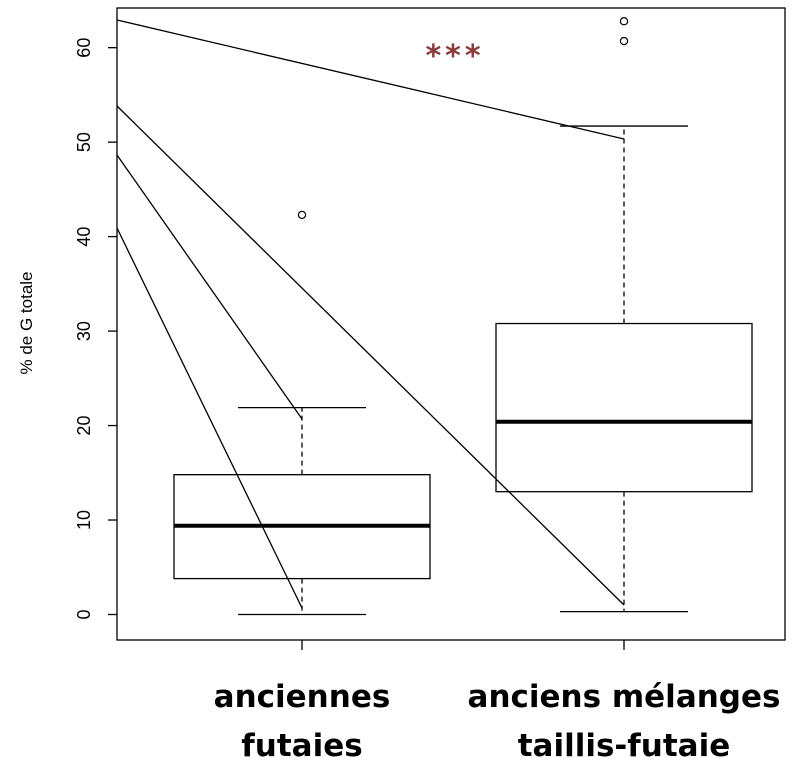 This screenshot has width=804, height=760. Describe the element at coordinates (84, 48) in the screenshot. I see `y-tick-label: 60` at that location.